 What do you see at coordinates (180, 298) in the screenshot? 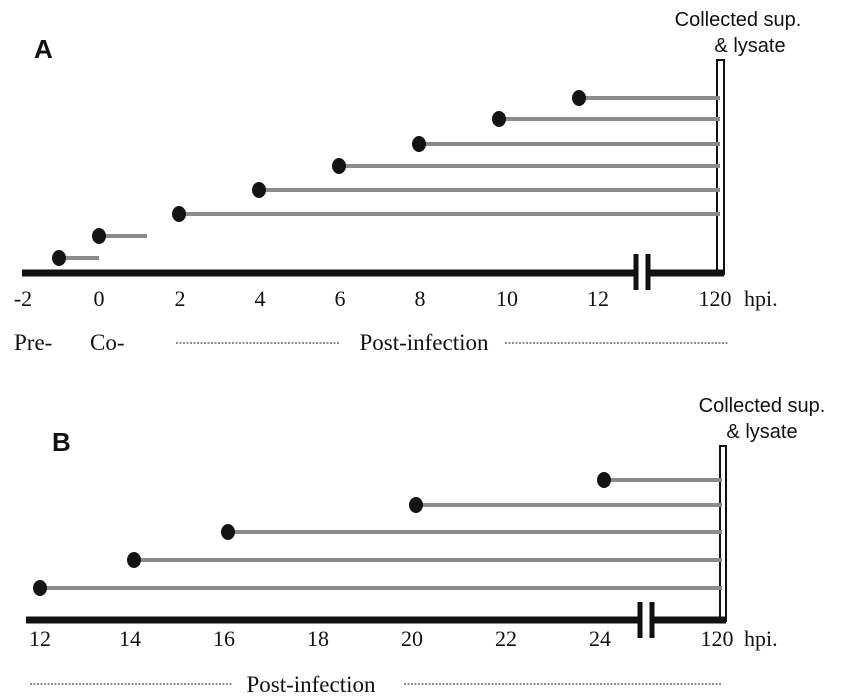
I see `panel-a-tick-label: 2` at bounding box center [180, 298].